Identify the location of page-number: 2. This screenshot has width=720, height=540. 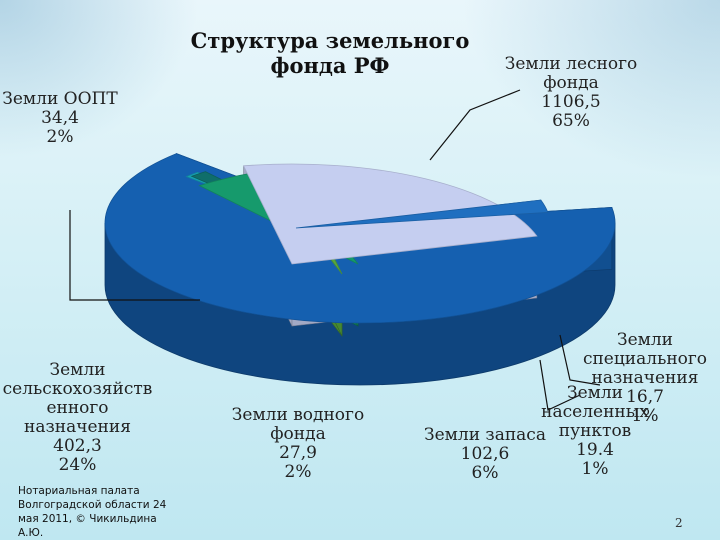
(679, 523).